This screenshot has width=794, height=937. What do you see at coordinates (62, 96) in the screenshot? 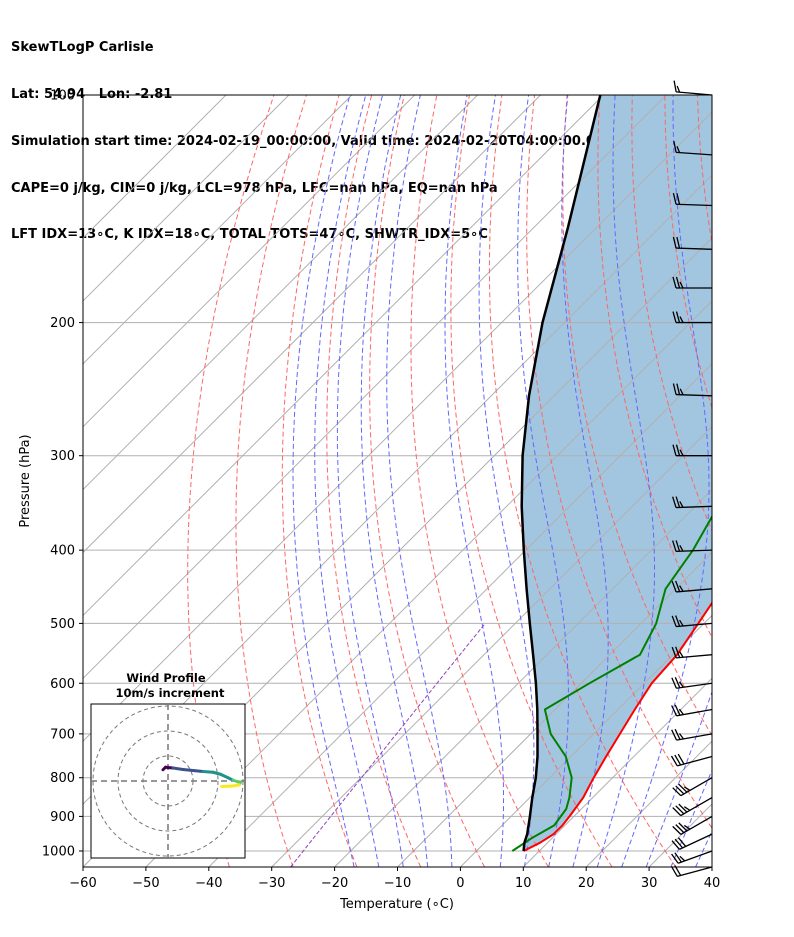
I see `y-tick-label: 100` at bounding box center [62, 96].